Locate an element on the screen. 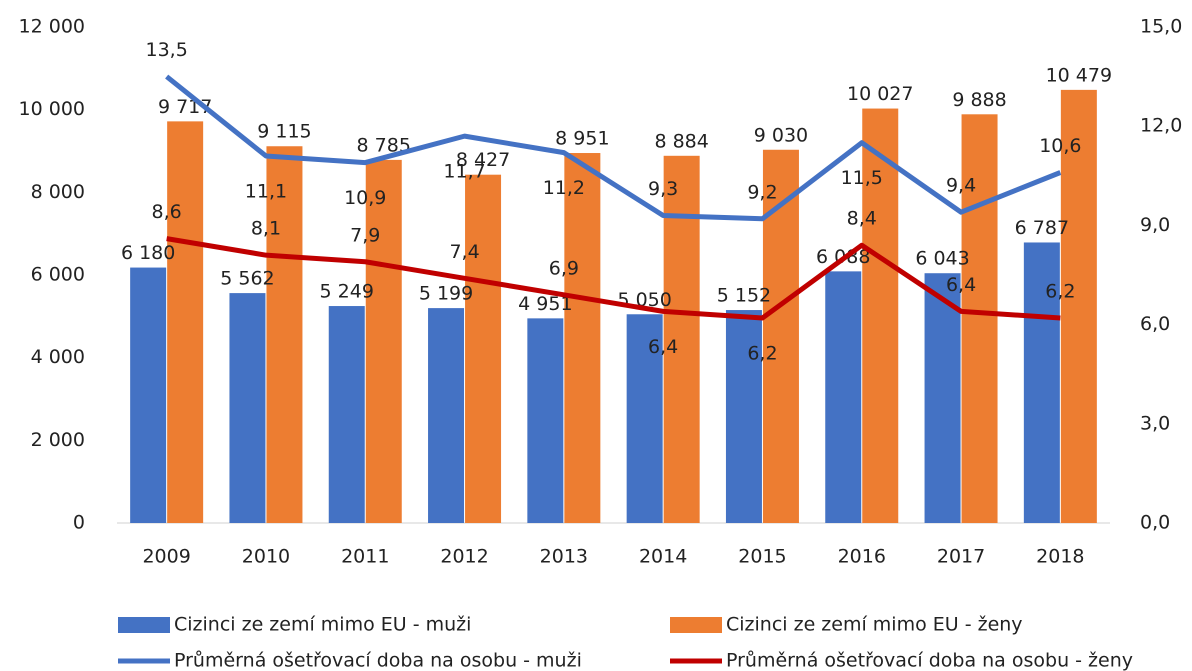 Image resolution: width=1192 pixels, height=671 pixels. data-label: 9,4 is located at coordinates (961, 186).